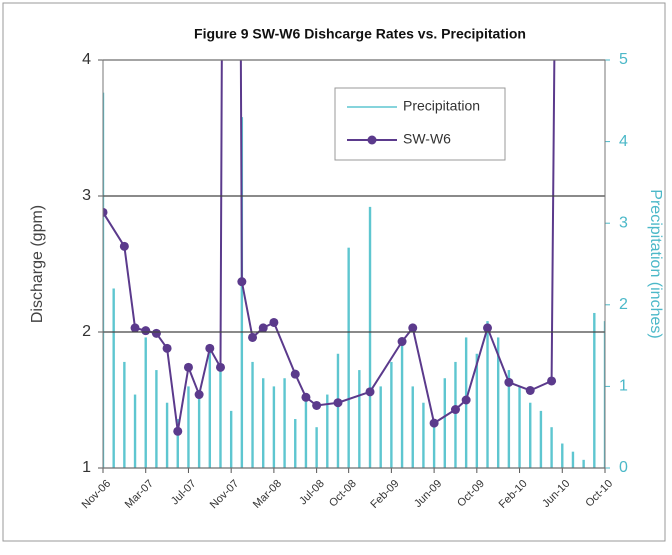  What do you see at coordinates (623, 59) in the screenshot?
I see `y2-tick-label: 5` at bounding box center [623, 59].